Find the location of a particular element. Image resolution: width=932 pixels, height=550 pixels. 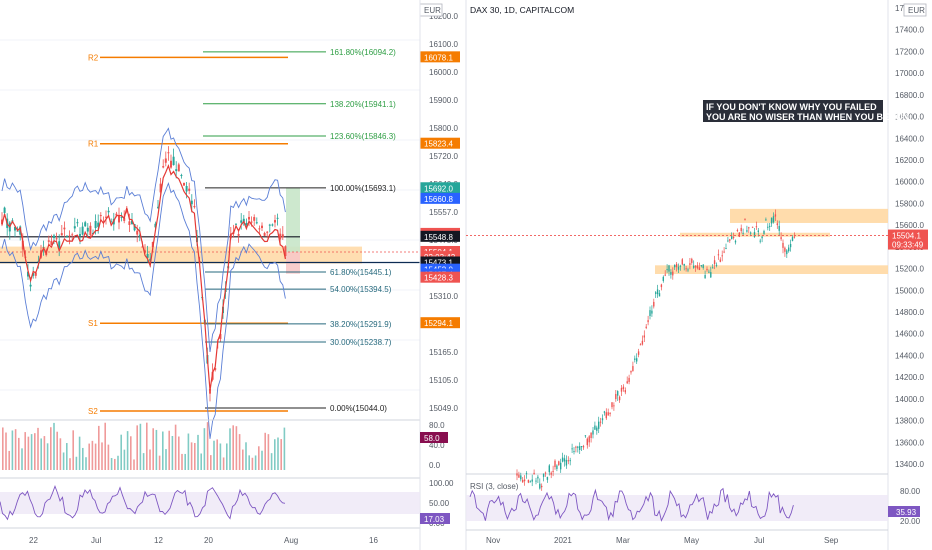

time-axis-label: 12 is located at coordinates (158, 540).